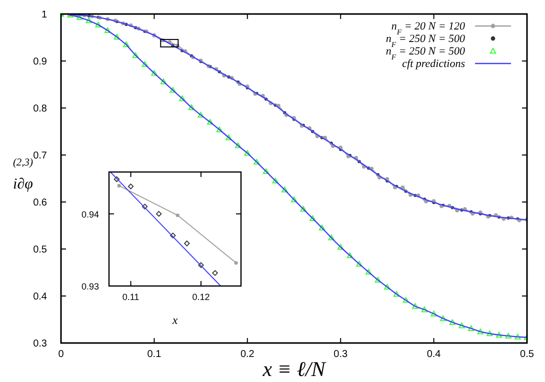 The width and height of the screenshot is (545, 382). What do you see at coordinates (433, 64) in the screenshot?
I see `legend-label: cft predictions` at bounding box center [433, 64].